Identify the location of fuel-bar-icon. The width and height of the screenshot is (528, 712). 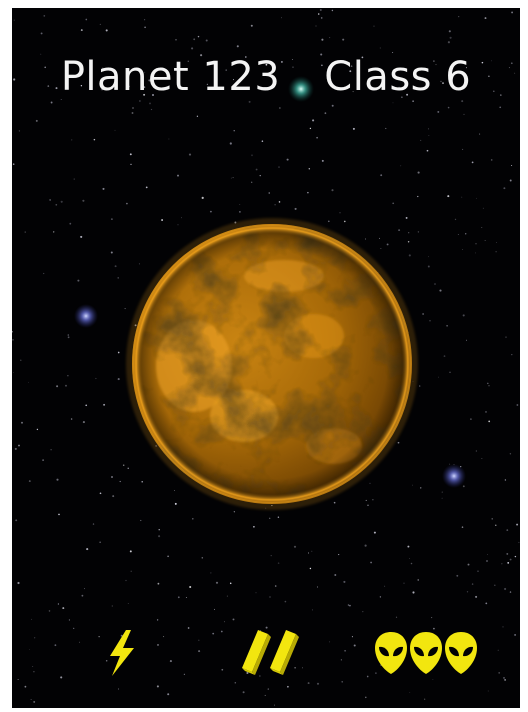
(284, 652).